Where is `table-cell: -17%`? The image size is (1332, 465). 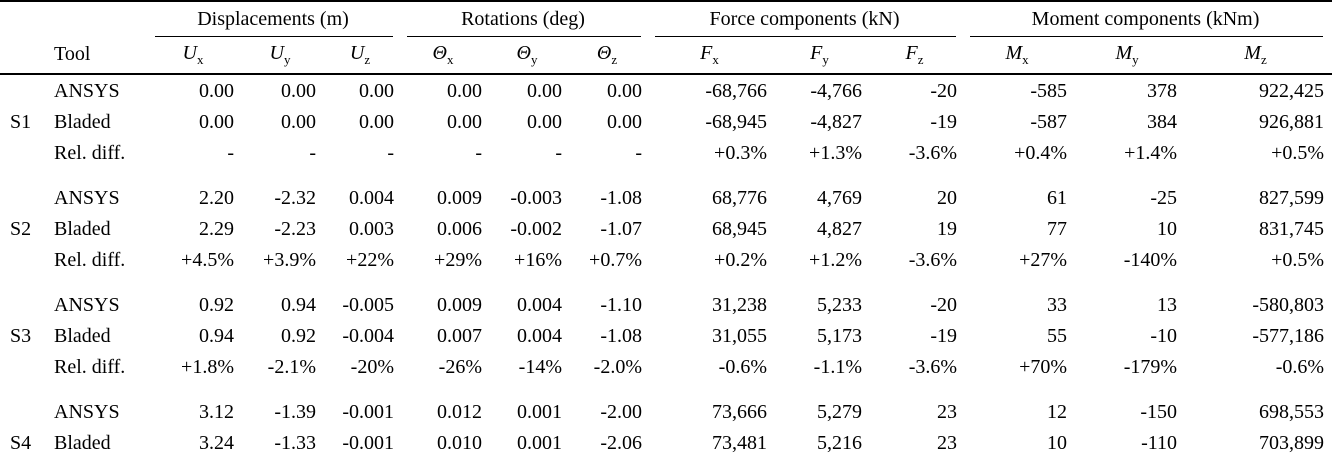 table-cell: -17% is located at coordinates (1020, 462).